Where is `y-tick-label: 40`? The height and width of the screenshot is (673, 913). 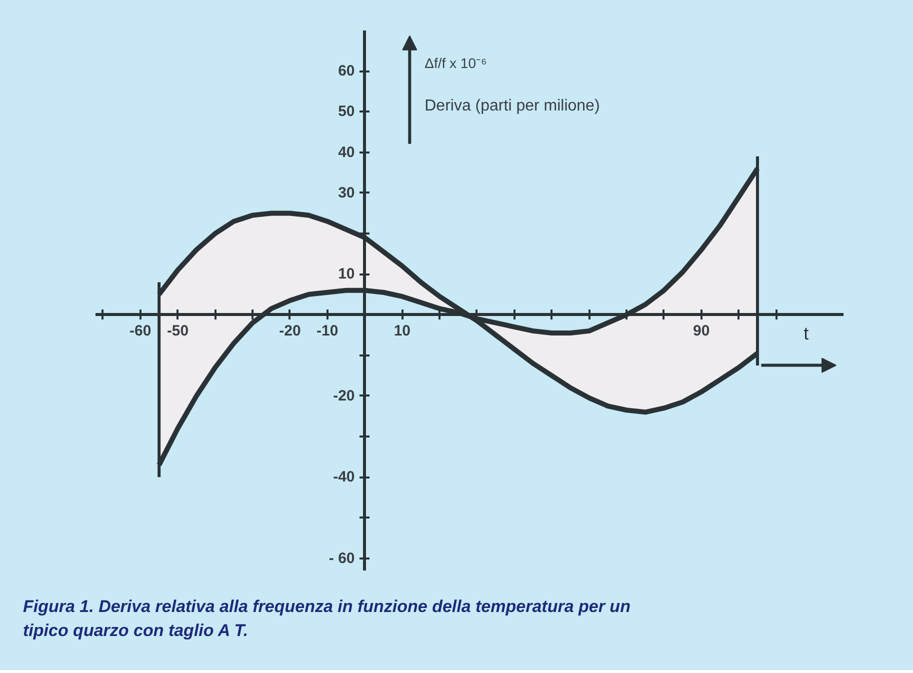
y-tick-label: 40 is located at coordinates (346, 152).